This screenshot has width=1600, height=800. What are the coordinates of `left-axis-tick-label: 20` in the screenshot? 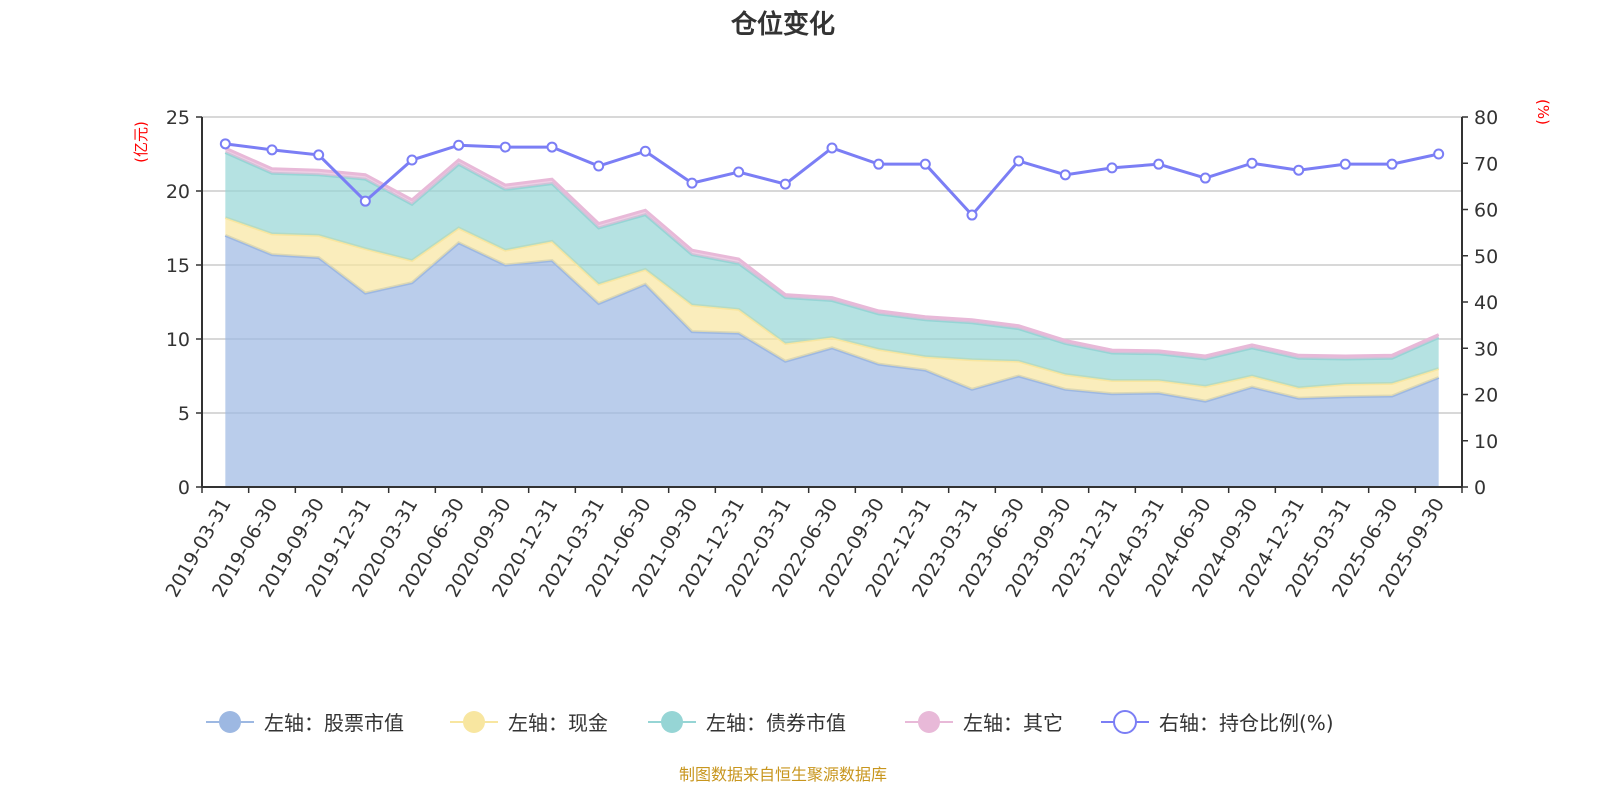 It's located at (178, 192).